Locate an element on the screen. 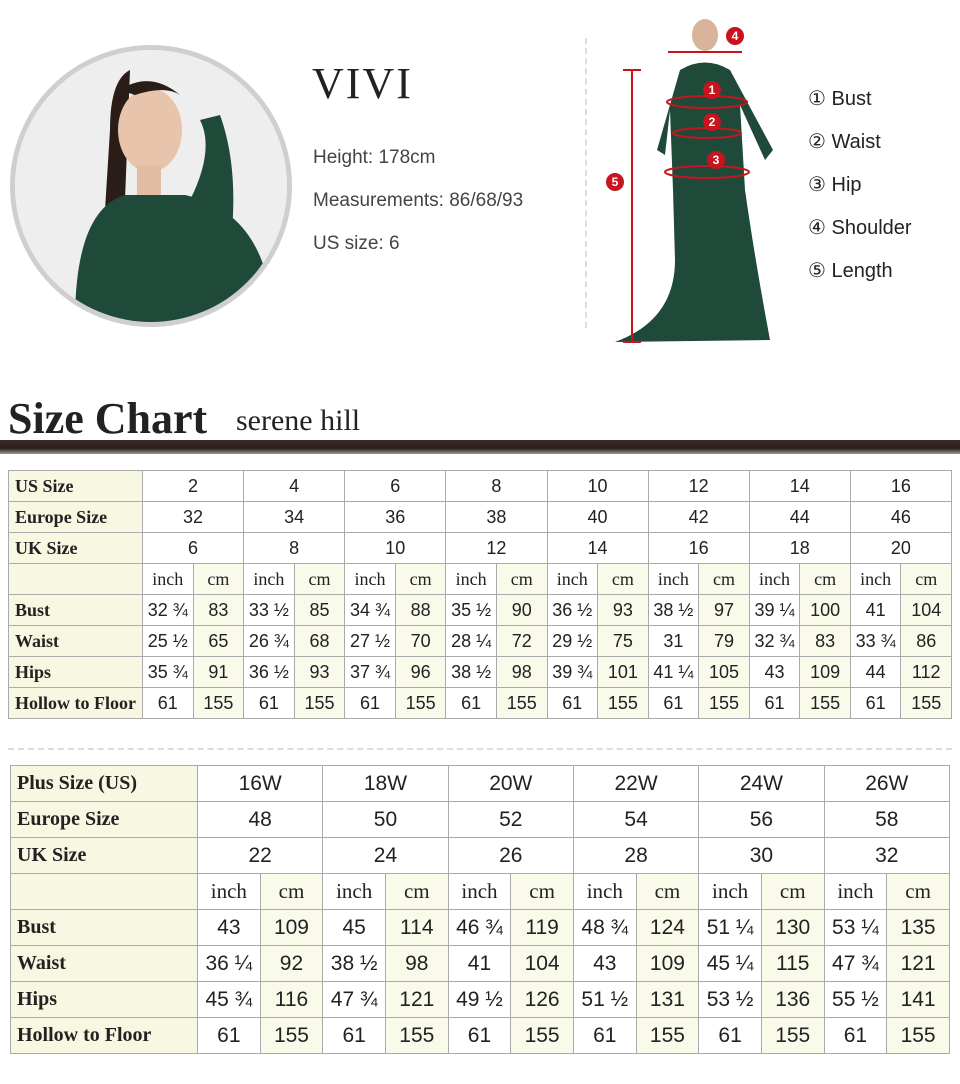 The width and height of the screenshot is (960, 1084). legend-label: Shoulder is located at coordinates (871, 228).